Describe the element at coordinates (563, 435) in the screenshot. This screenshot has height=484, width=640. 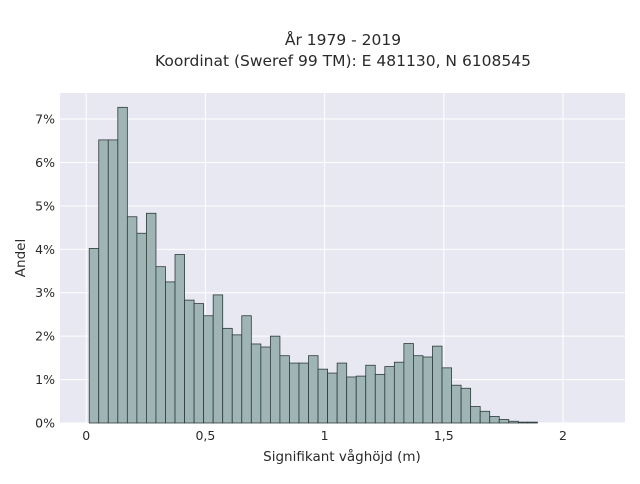
I see `x-tick-label: 2` at that location.